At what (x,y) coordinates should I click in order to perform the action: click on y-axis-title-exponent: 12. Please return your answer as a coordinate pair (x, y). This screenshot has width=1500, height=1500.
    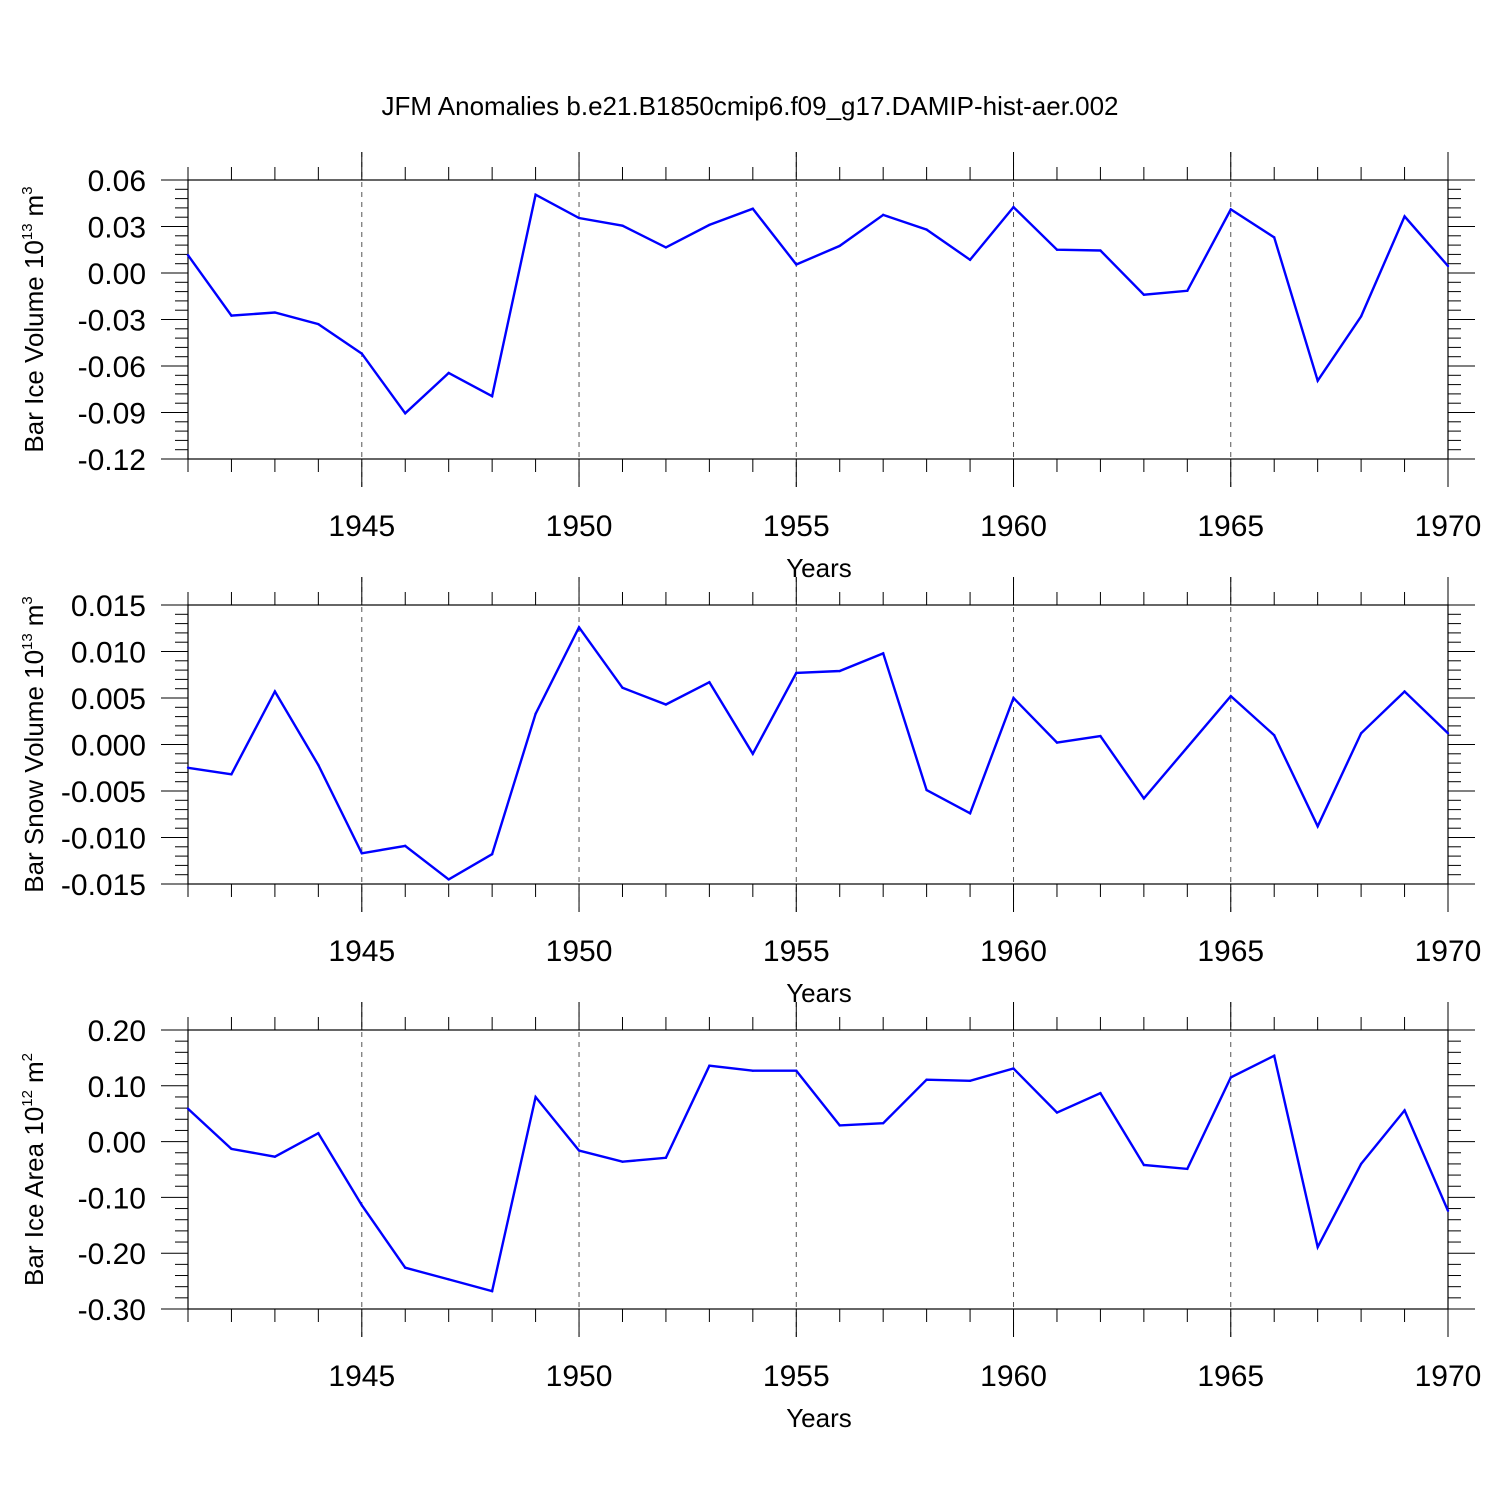
    Looking at the image, I should click on (27, 1098).